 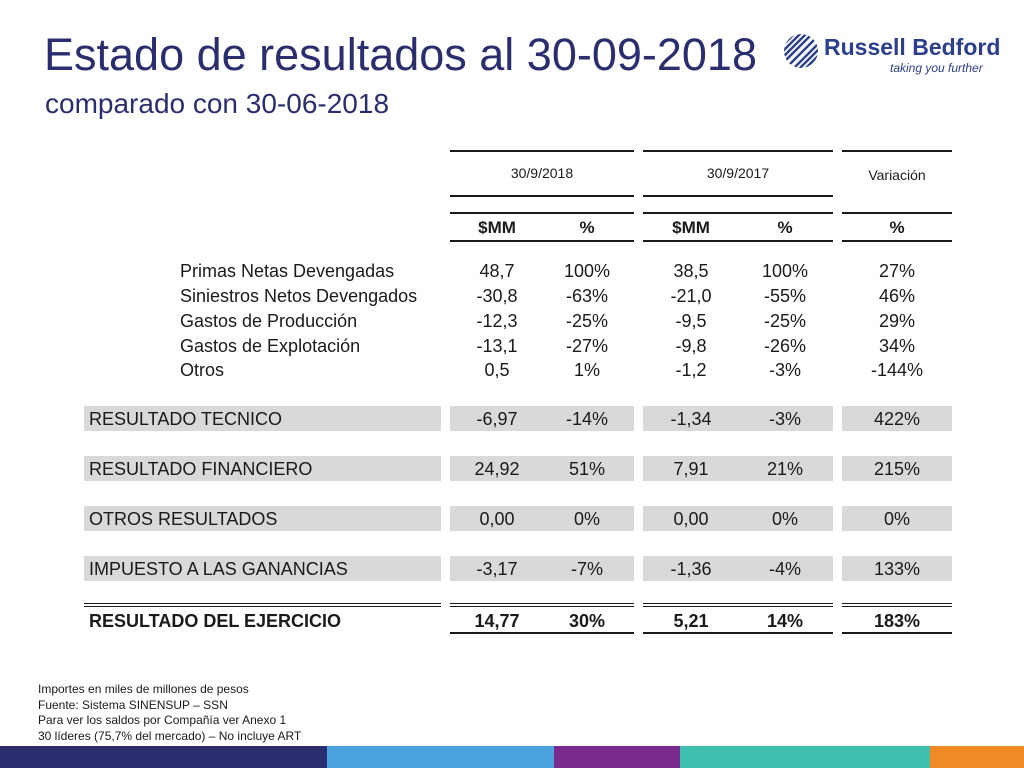 I want to click on cell-value: -9,8, so click(x=691, y=346).